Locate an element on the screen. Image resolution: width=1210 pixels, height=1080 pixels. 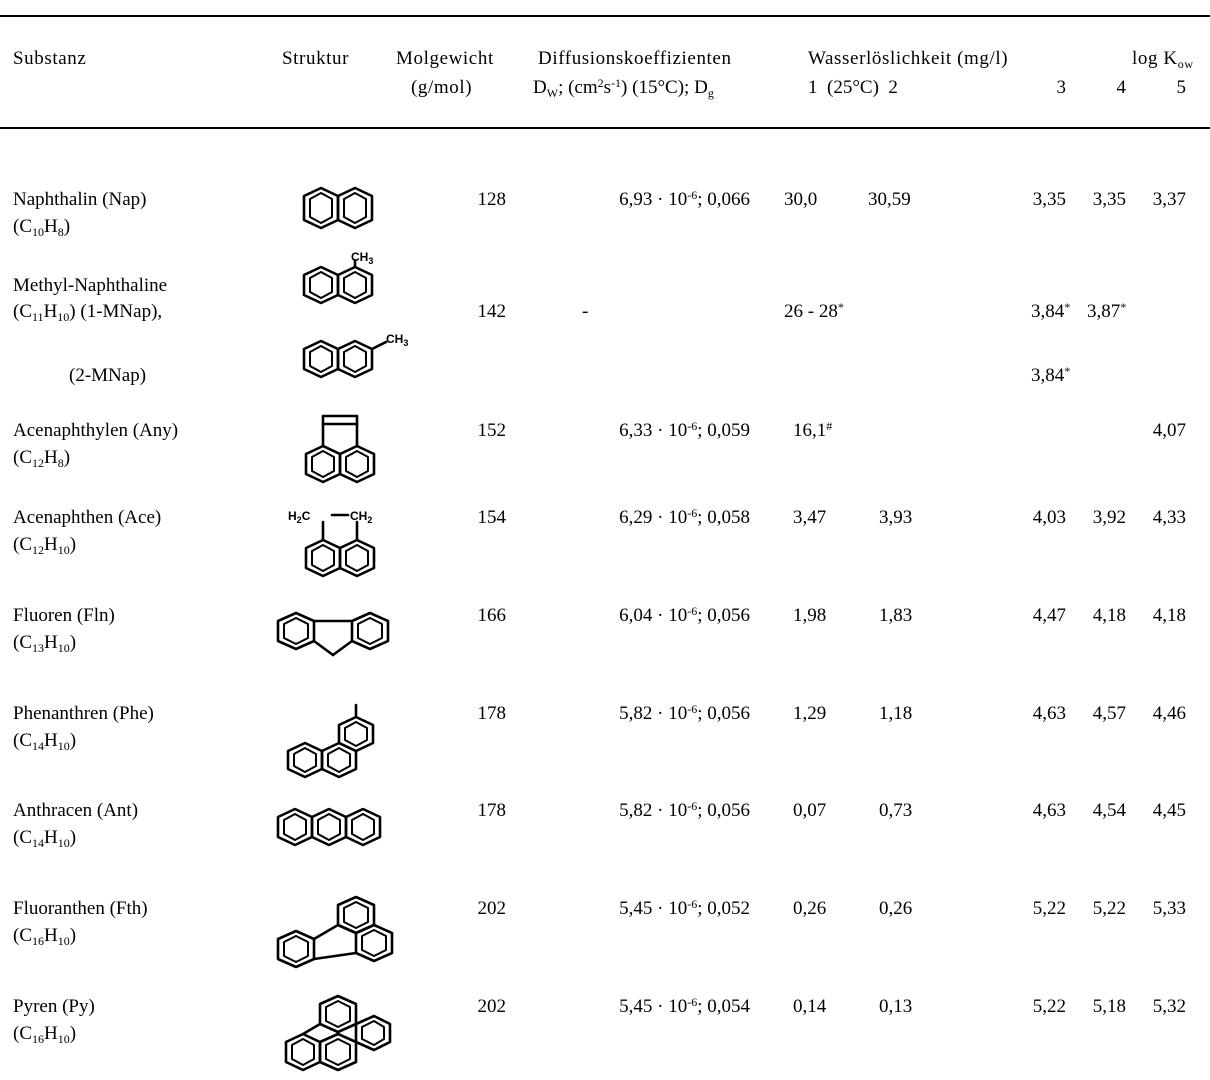
top-rule is located at coordinates (605, 16).